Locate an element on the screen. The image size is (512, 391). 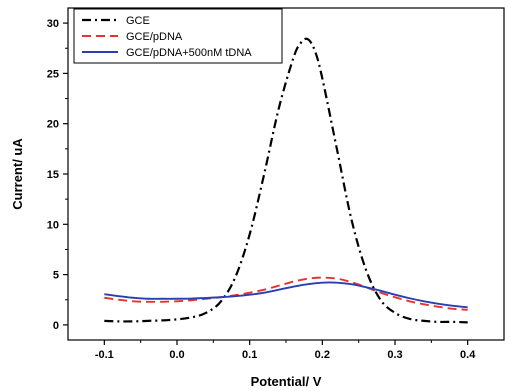
x-tick-label: 0.1 is located at coordinates (249, 355).